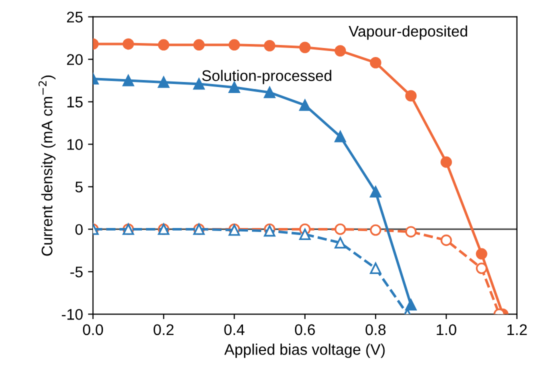 The image size is (547, 374). I want to click on x-tick-label: 0.4, so click(234, 330).